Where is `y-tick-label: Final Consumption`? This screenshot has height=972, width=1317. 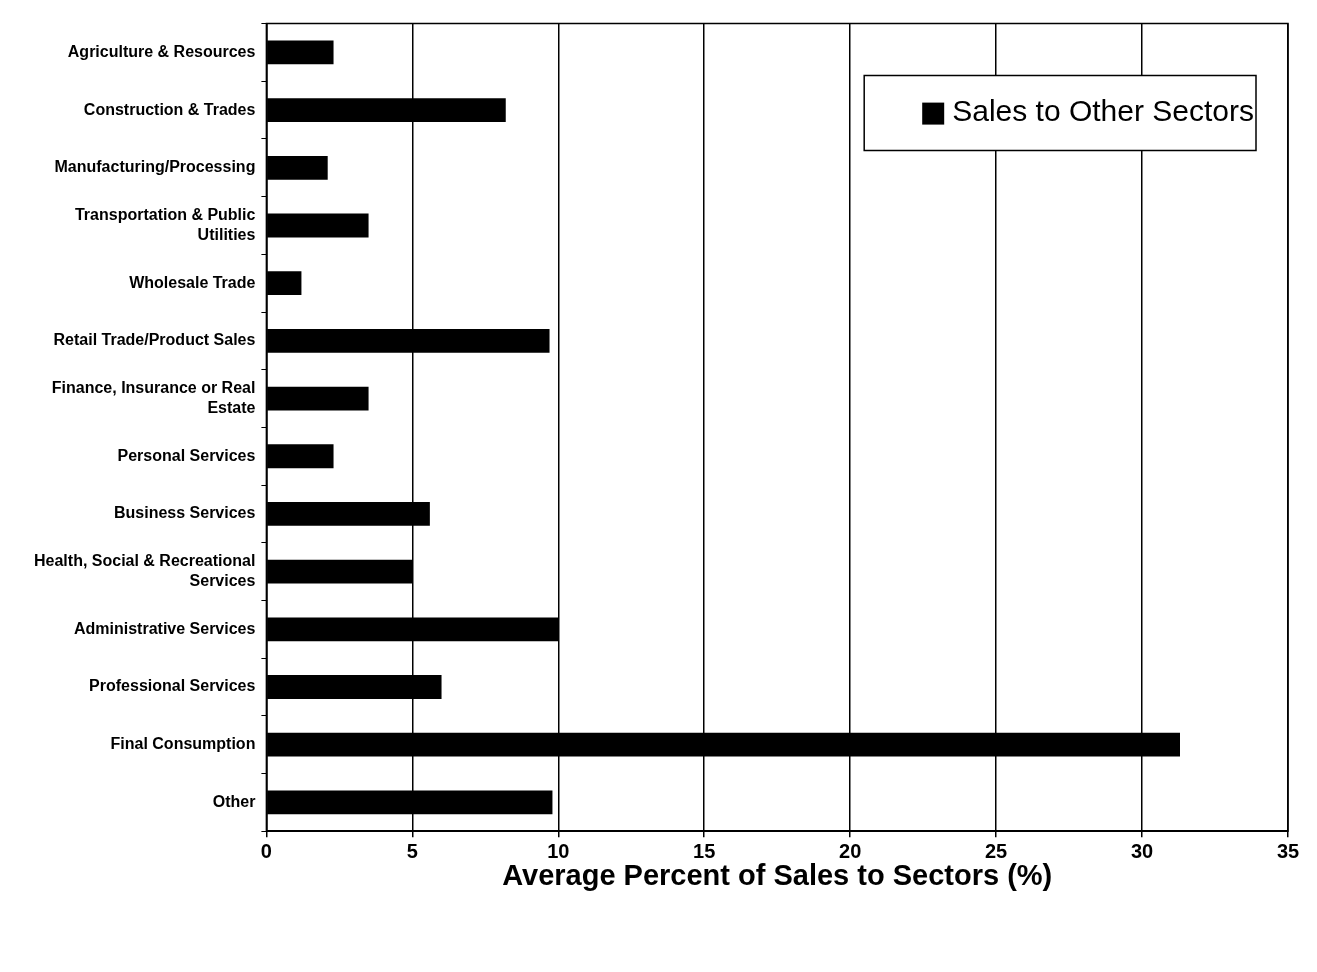
y-tick-label: Final Consumption is located at coordinates (183, 744).